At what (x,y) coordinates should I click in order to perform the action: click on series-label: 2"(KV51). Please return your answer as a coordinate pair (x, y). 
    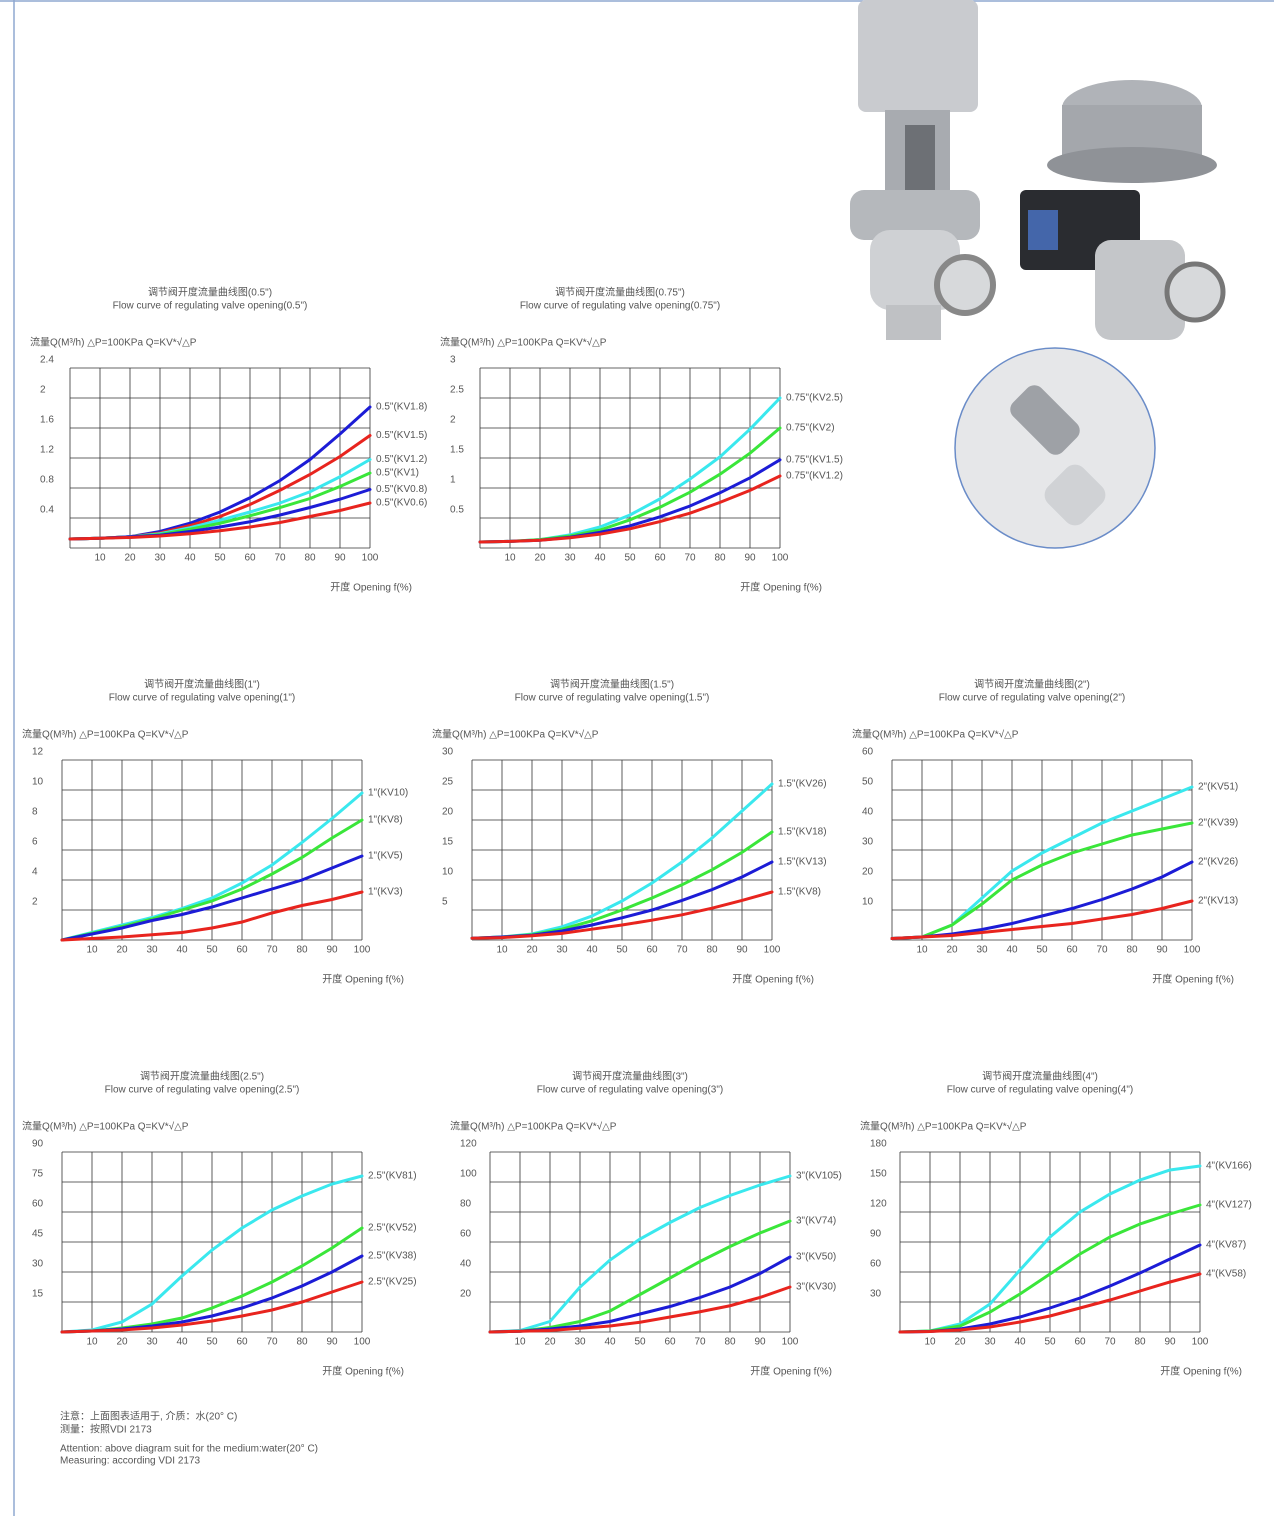
    Looking at the image, I should click on (1218, 787).